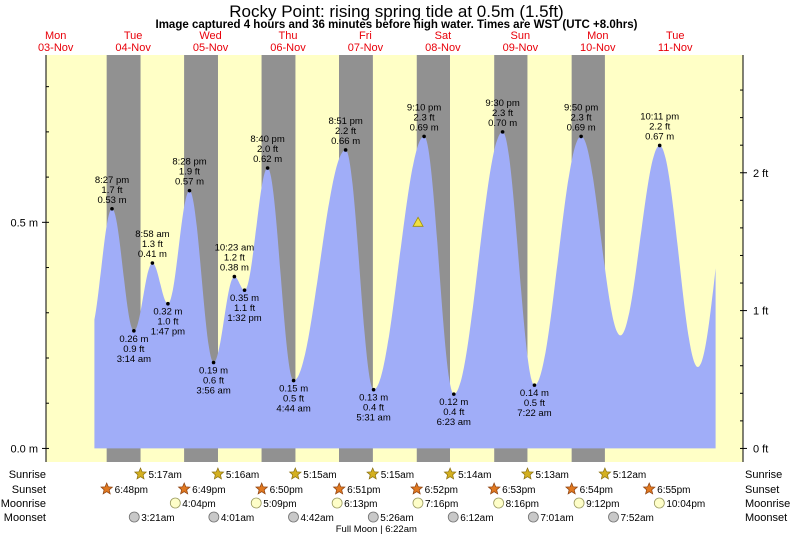 This screenshot has height=537, width=793. I want to click on low-tide-label: 0.12 m0.4 ft6:23 am, so click(454, 410).